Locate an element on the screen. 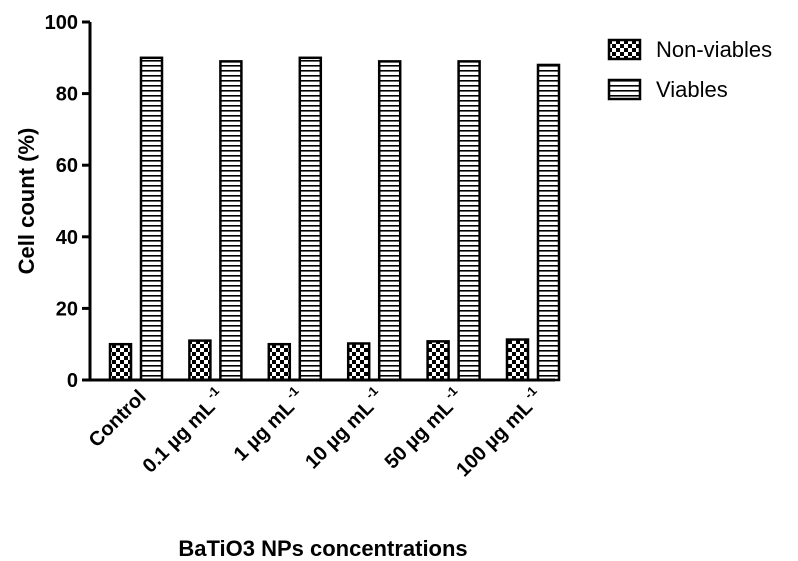  y-axis-ticks: 0 20 40 60 80 100 is located at coordinates (67, 202).